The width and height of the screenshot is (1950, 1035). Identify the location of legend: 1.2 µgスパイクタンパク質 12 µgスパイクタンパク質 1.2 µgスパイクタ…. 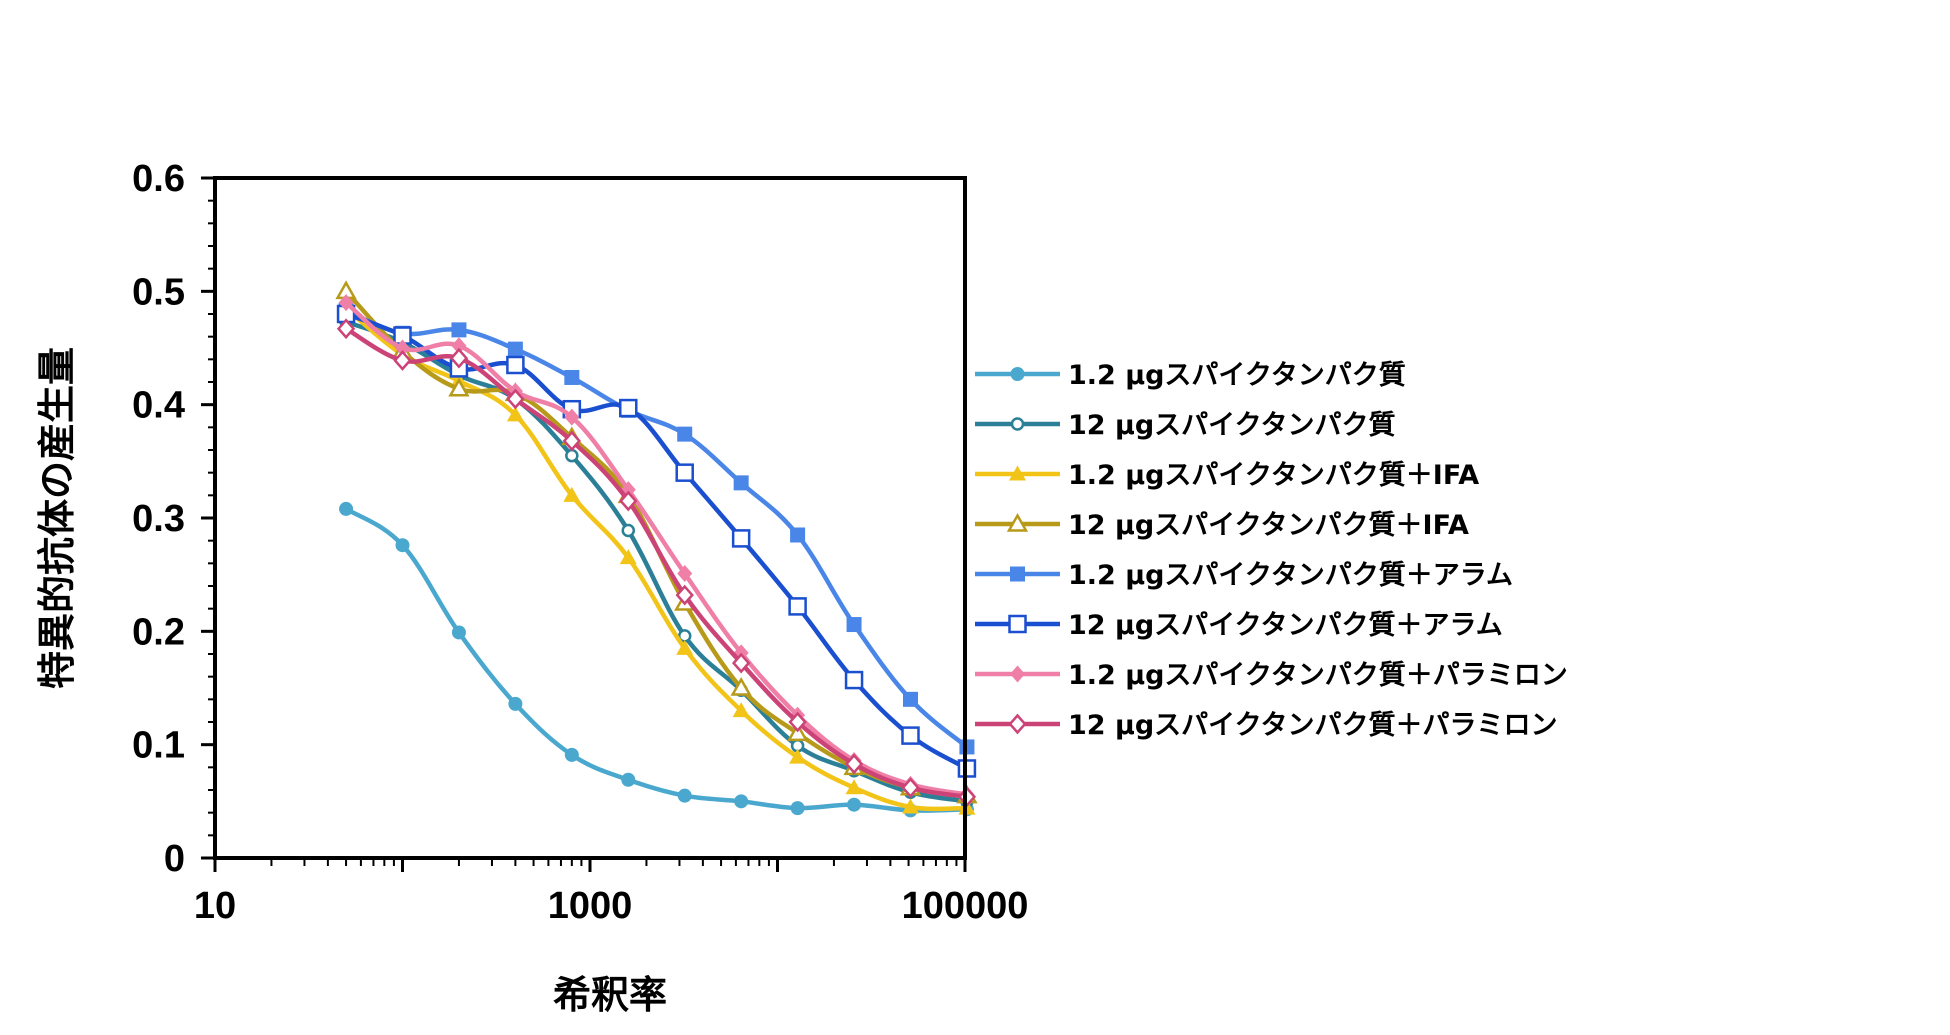
(1271, 550).